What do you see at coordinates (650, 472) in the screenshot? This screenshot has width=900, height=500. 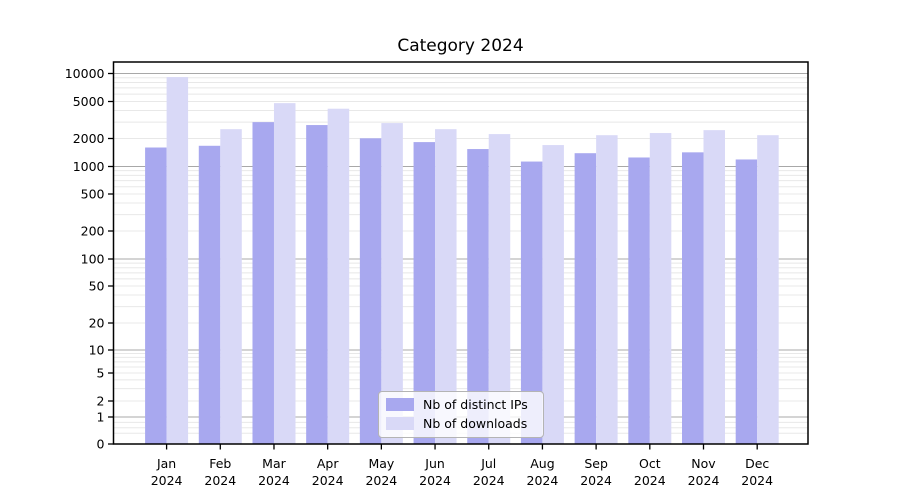 I see `x-tick-label: Oct 2024` at bounding box center [650, 472].